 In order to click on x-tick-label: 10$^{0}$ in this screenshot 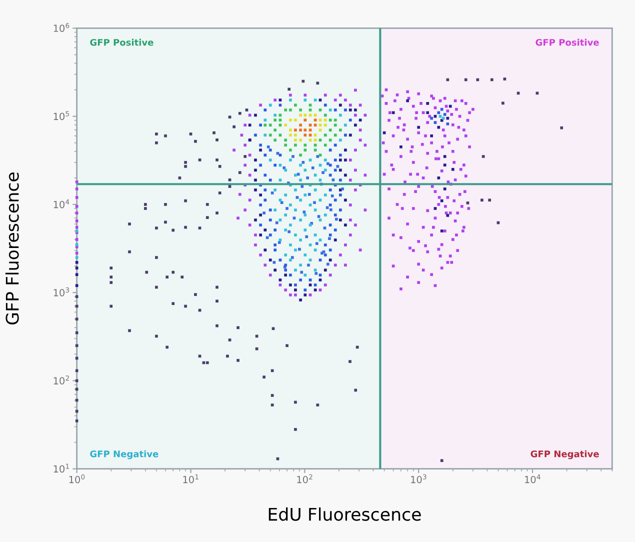, I will do `click(77, 479)`.